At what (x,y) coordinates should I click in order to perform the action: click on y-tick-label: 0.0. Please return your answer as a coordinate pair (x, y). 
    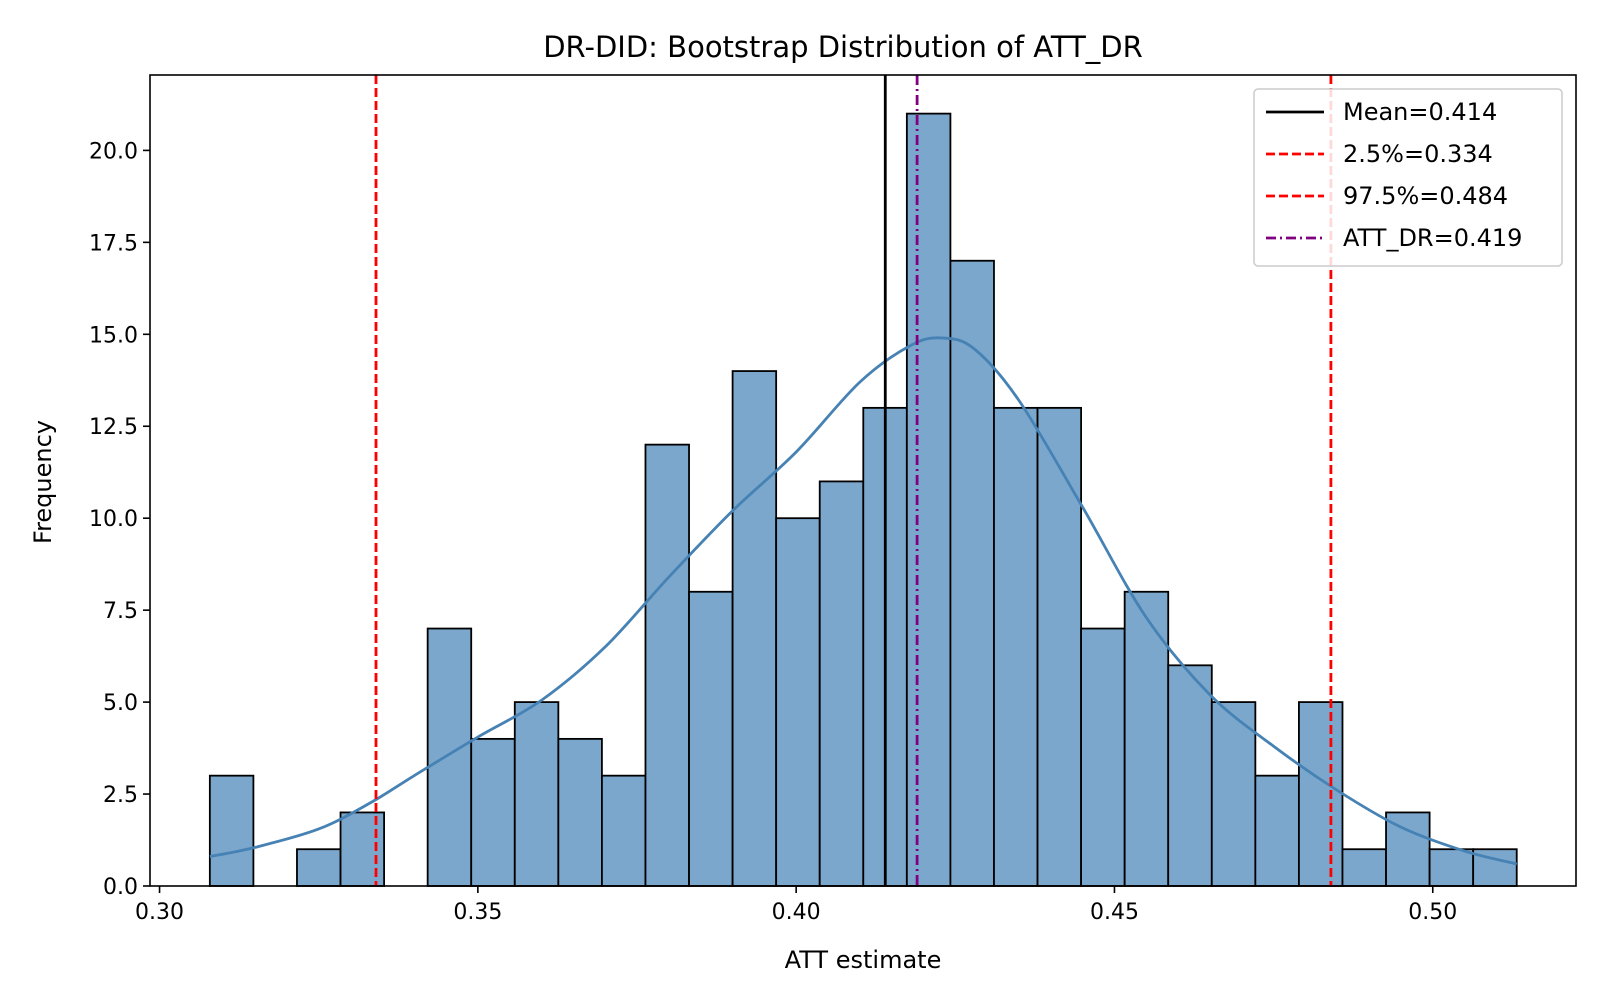
    Looking at the image, I should click on (120, 887).